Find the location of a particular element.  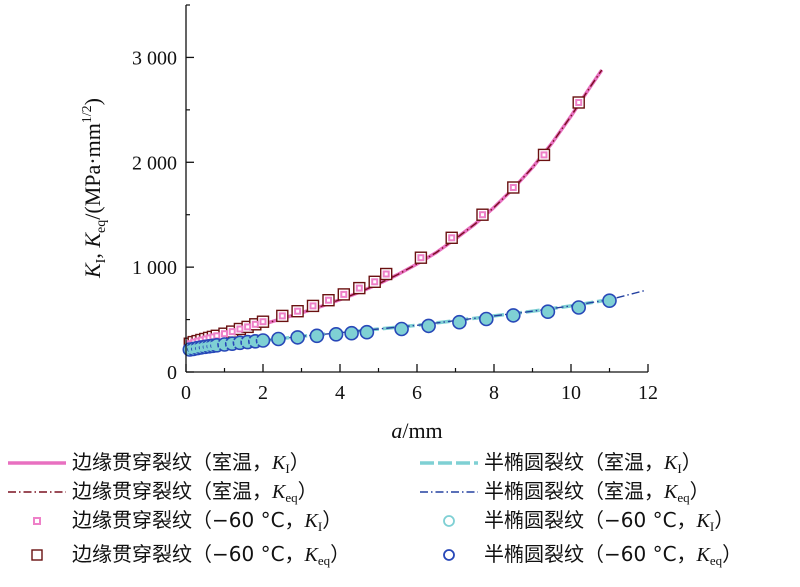

legend-item-edge_rt_keq: 边缘贯穿裂纹（室温，Keq） is located at coordinates (163, 492).